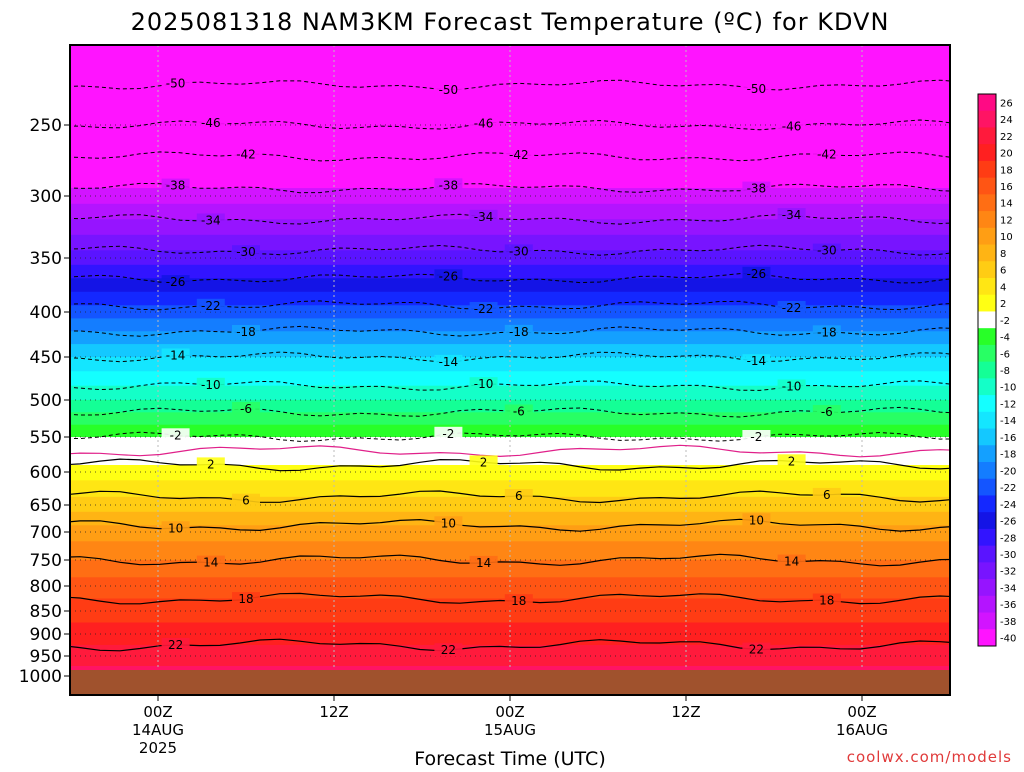 The image size is (1024, 772). I want to click on x-tick-label: 14AUG, so click(158, 730).